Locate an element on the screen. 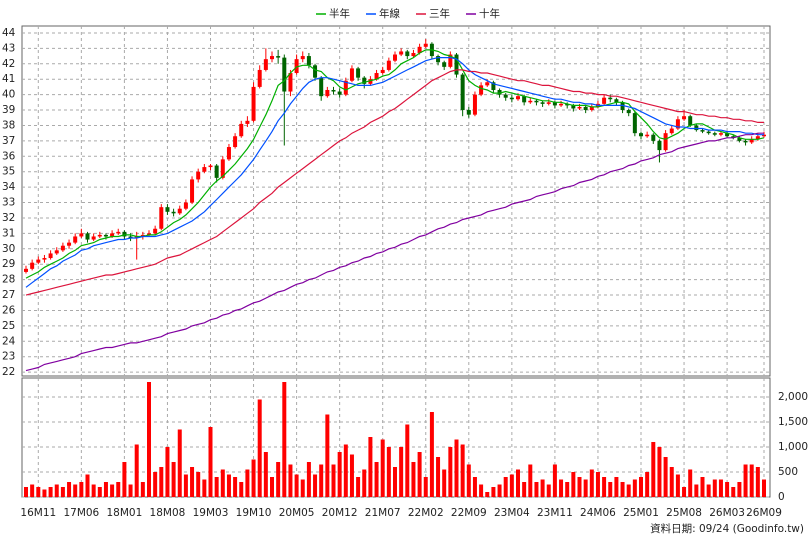  legend-label: 年線 is located at coordinates (389, 13).